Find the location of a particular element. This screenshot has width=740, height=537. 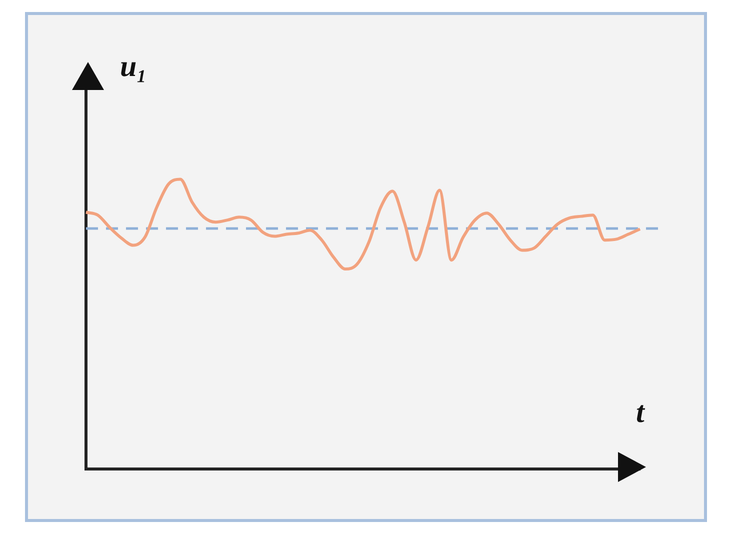

y-axis-title: u₁ is located at coordinates (134, 67).